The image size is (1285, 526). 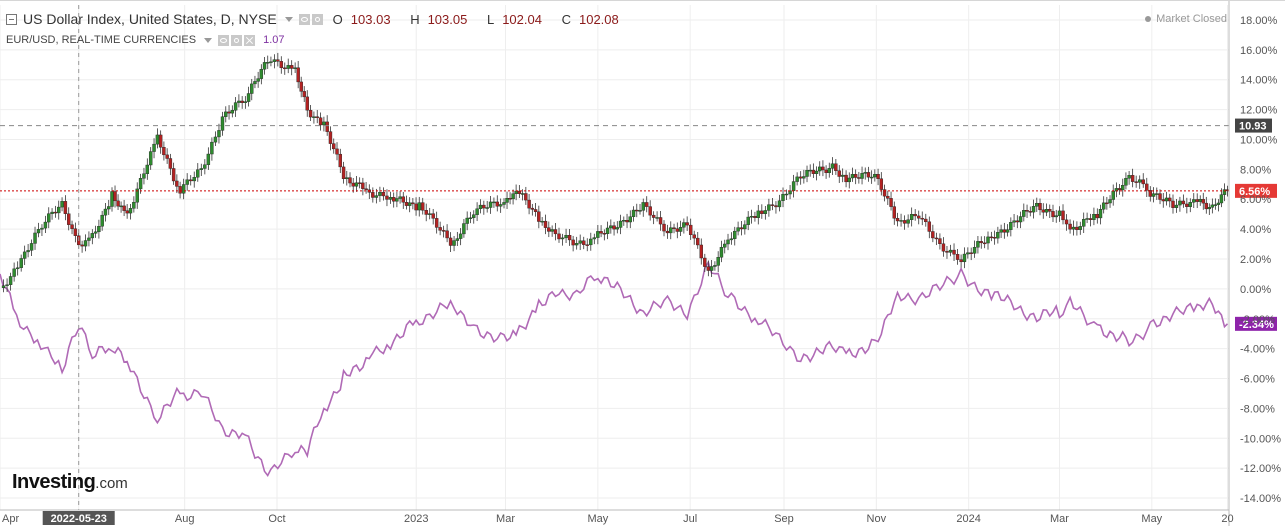 I want to click on y-tick-label: 4.00%, so click(x=1255, y=230).